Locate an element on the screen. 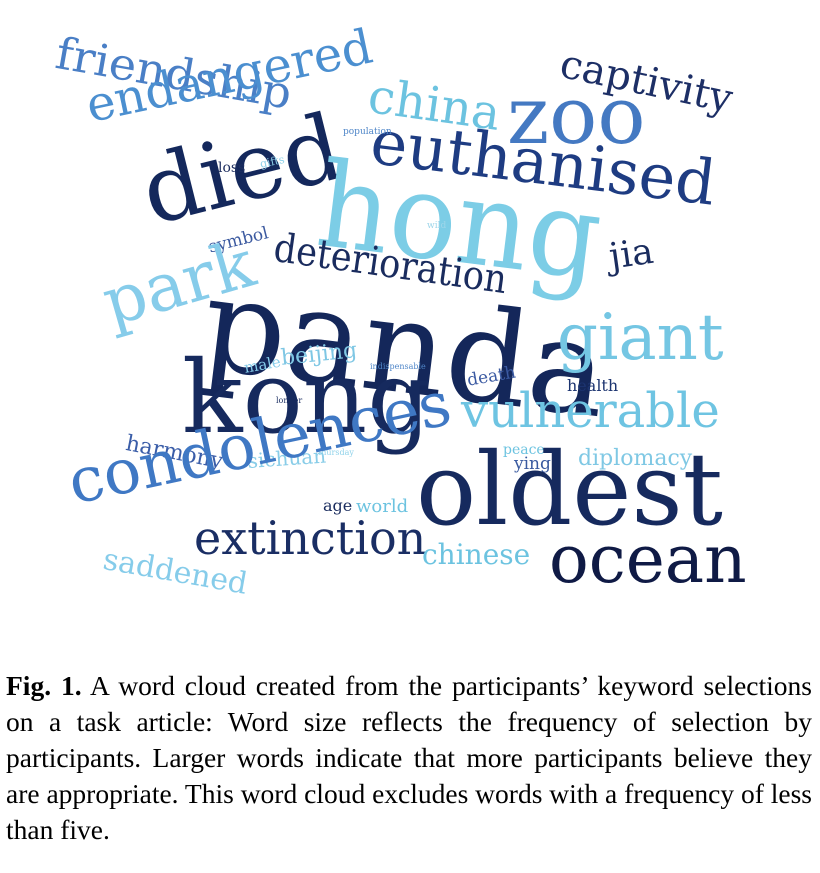  word-peace: peace is located at coordinates (524, 450).